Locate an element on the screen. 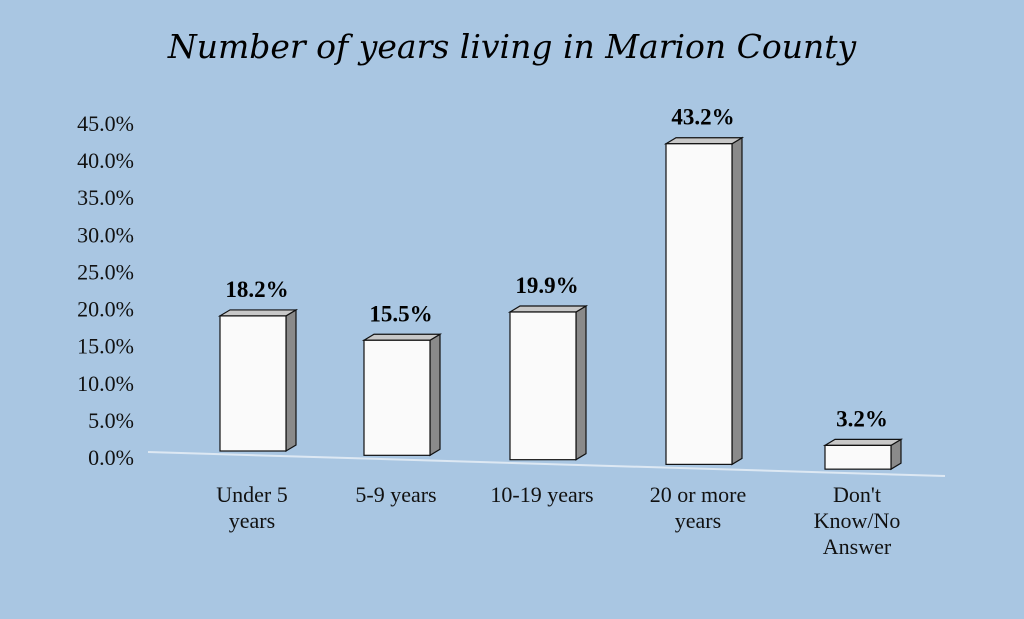  category-label: Don't Know/No Answer is located at coordinates (857, 520).